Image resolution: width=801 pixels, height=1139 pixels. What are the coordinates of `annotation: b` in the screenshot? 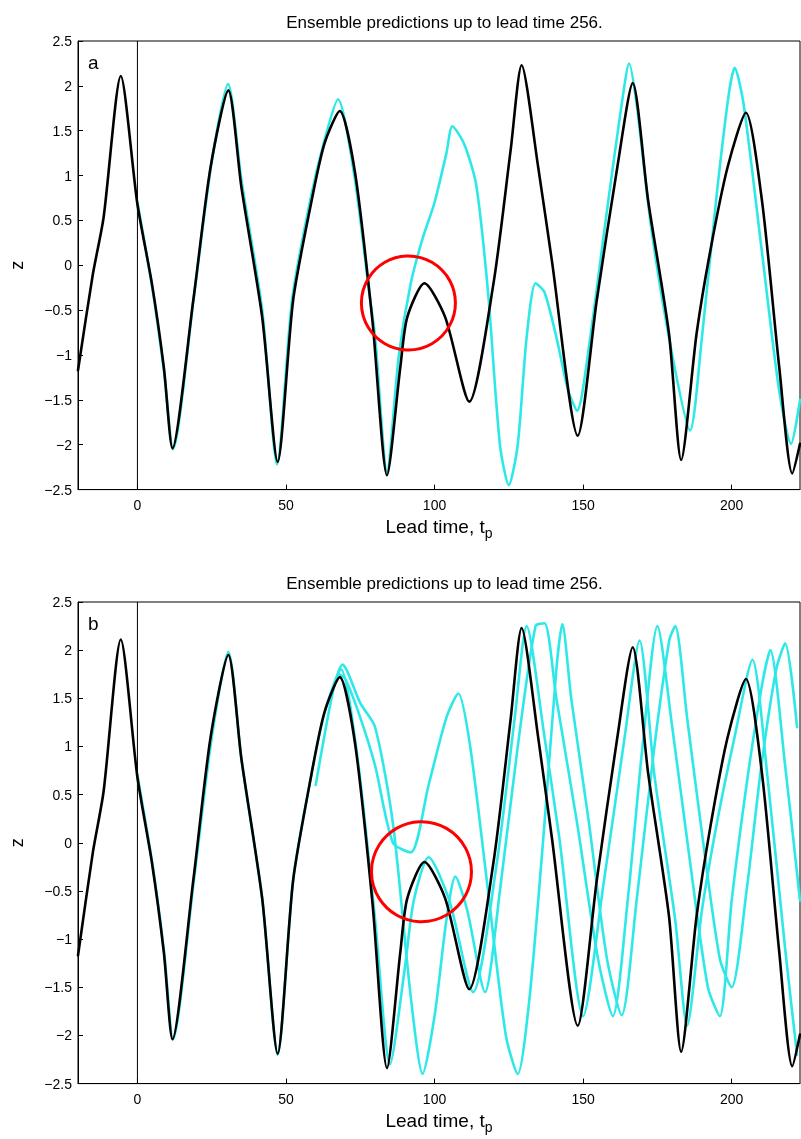 It's located at (93, 623).